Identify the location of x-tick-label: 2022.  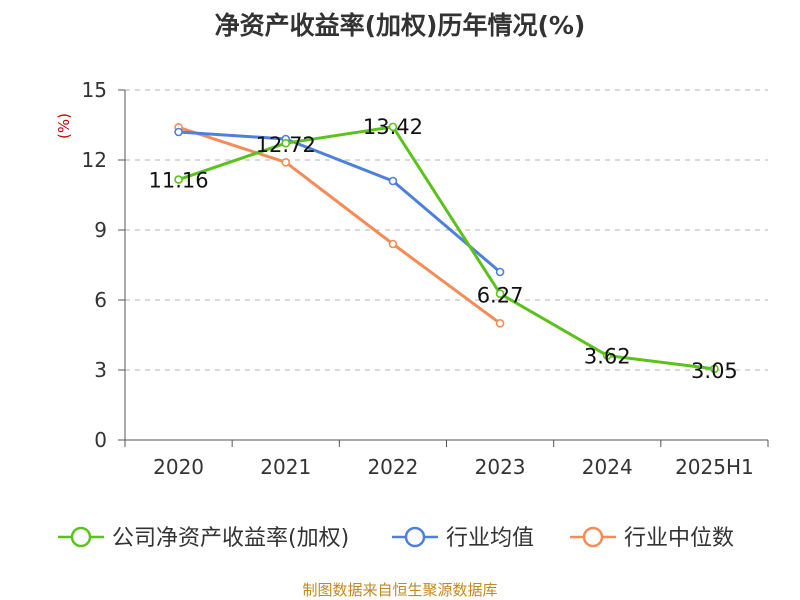
(392, 467).